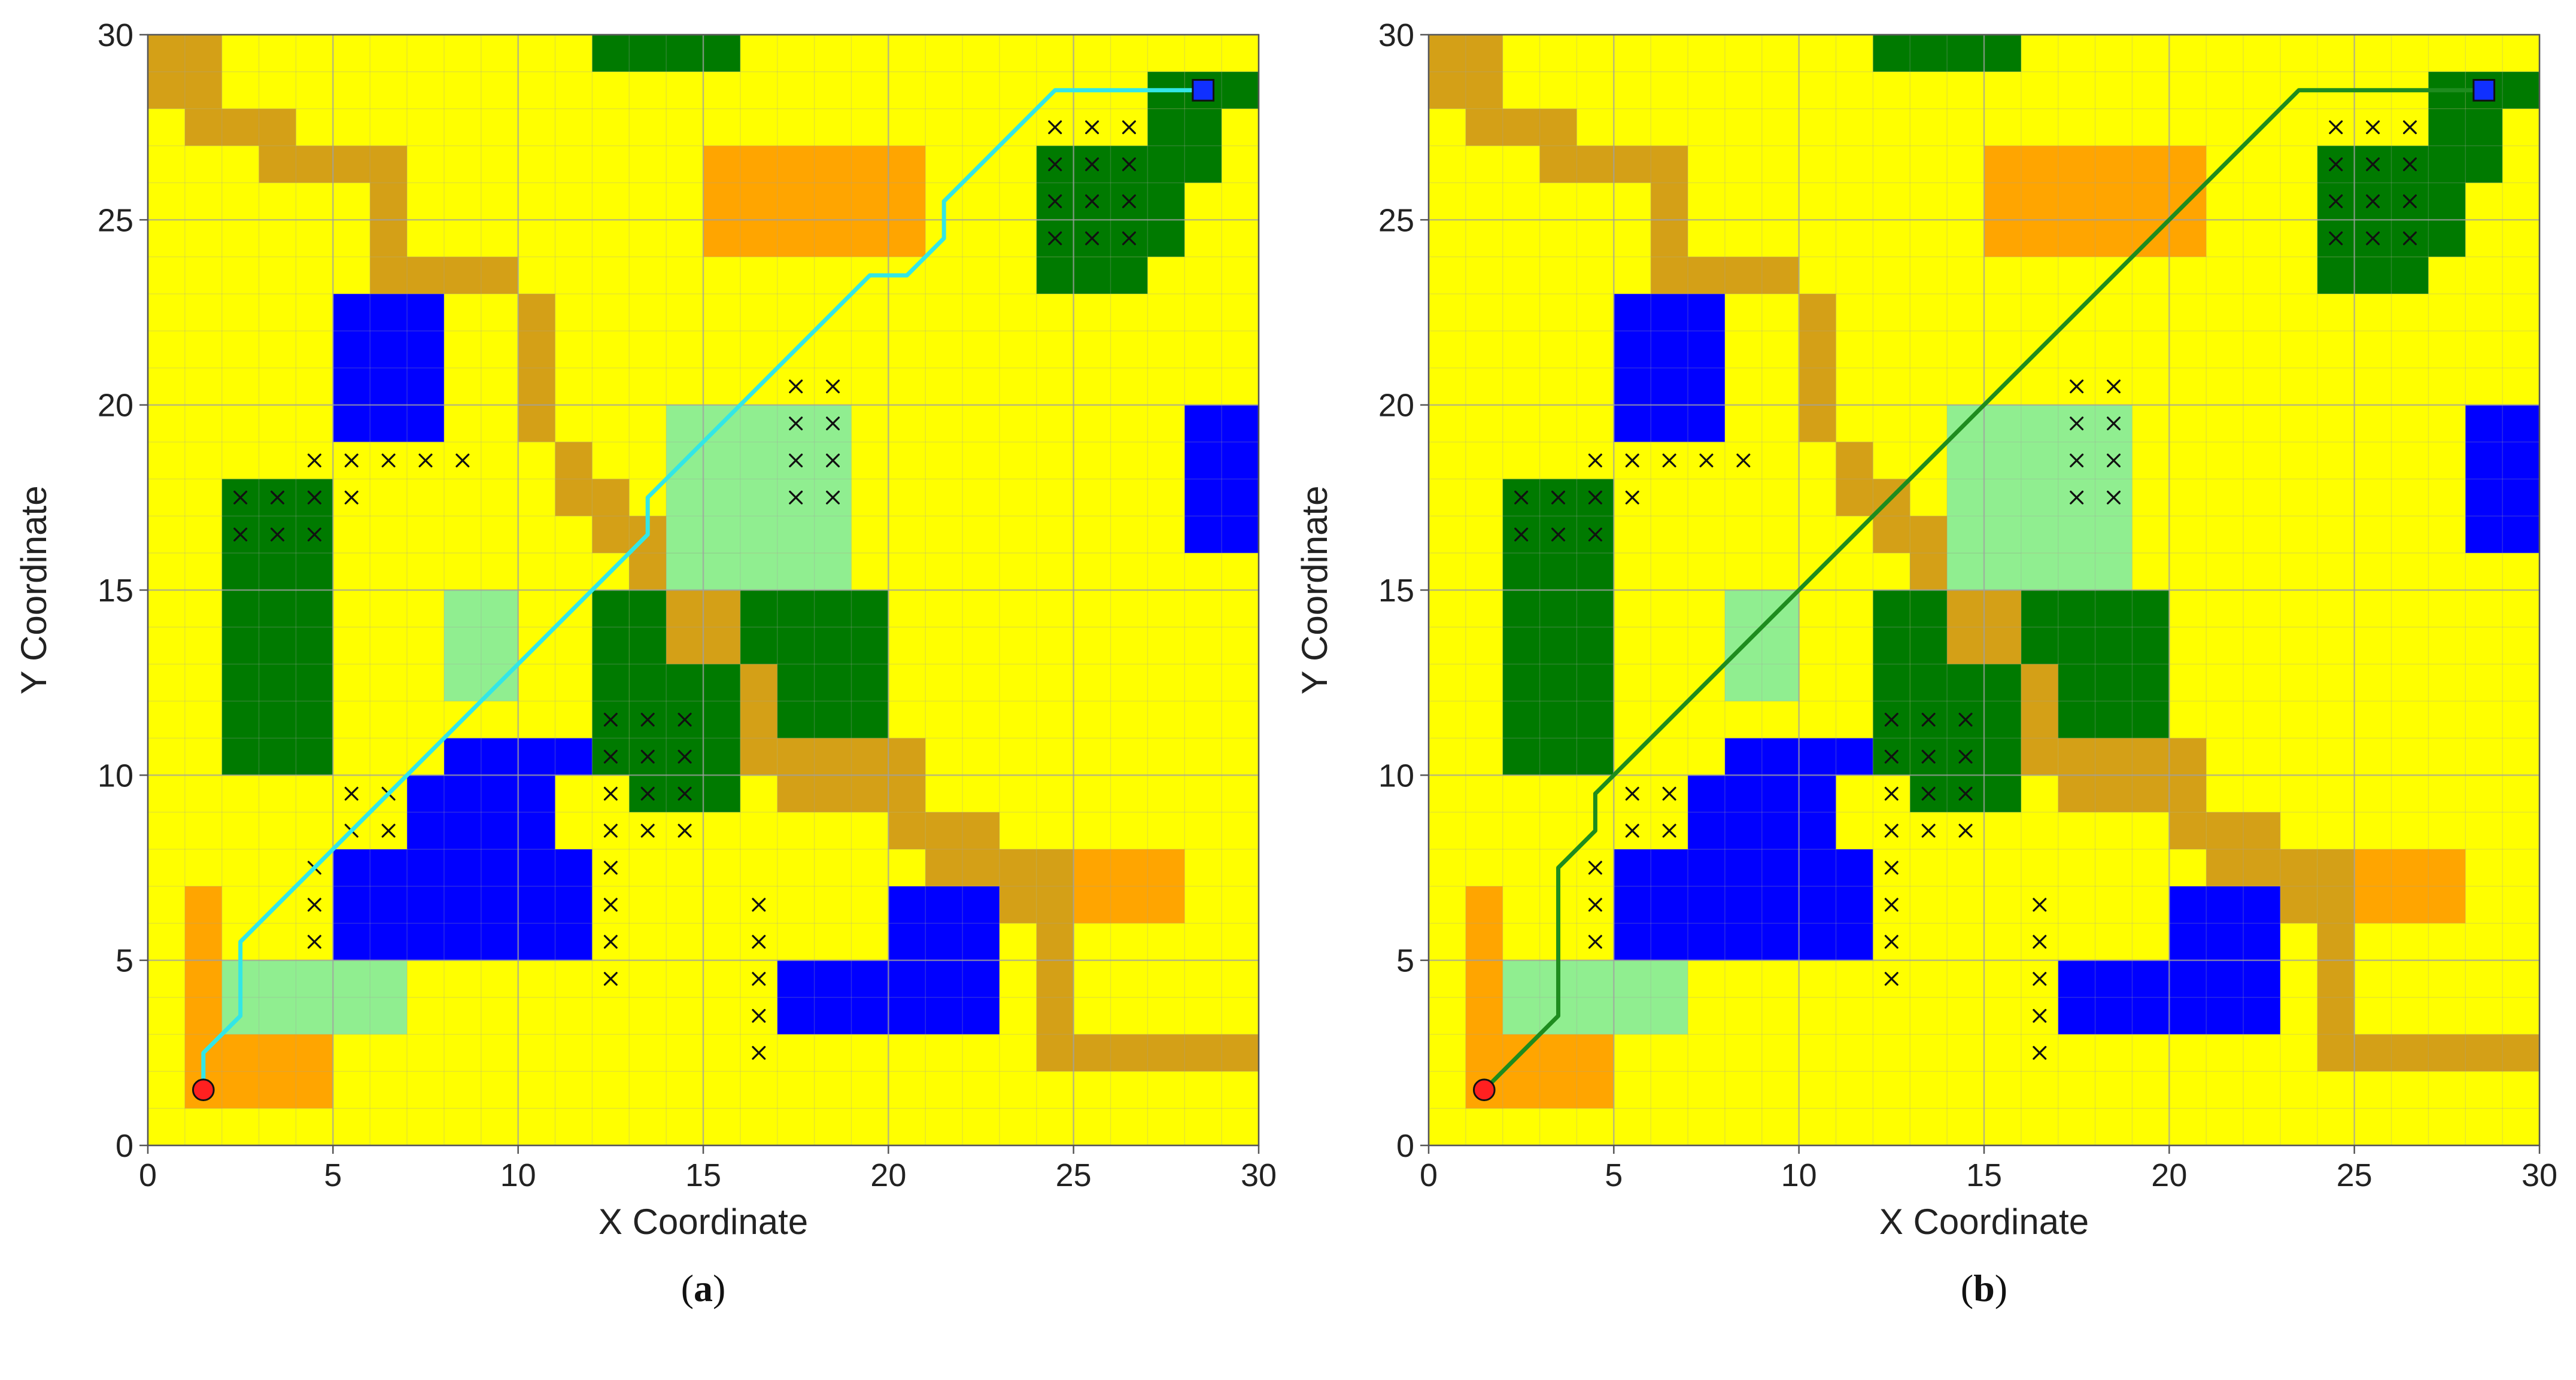 Image resolution: width=2576 pixels, height=1380 pixels. Describe the element at coordinates (2355, 1175) in the screenshot. I see `x-tick-label: 25` at that location.